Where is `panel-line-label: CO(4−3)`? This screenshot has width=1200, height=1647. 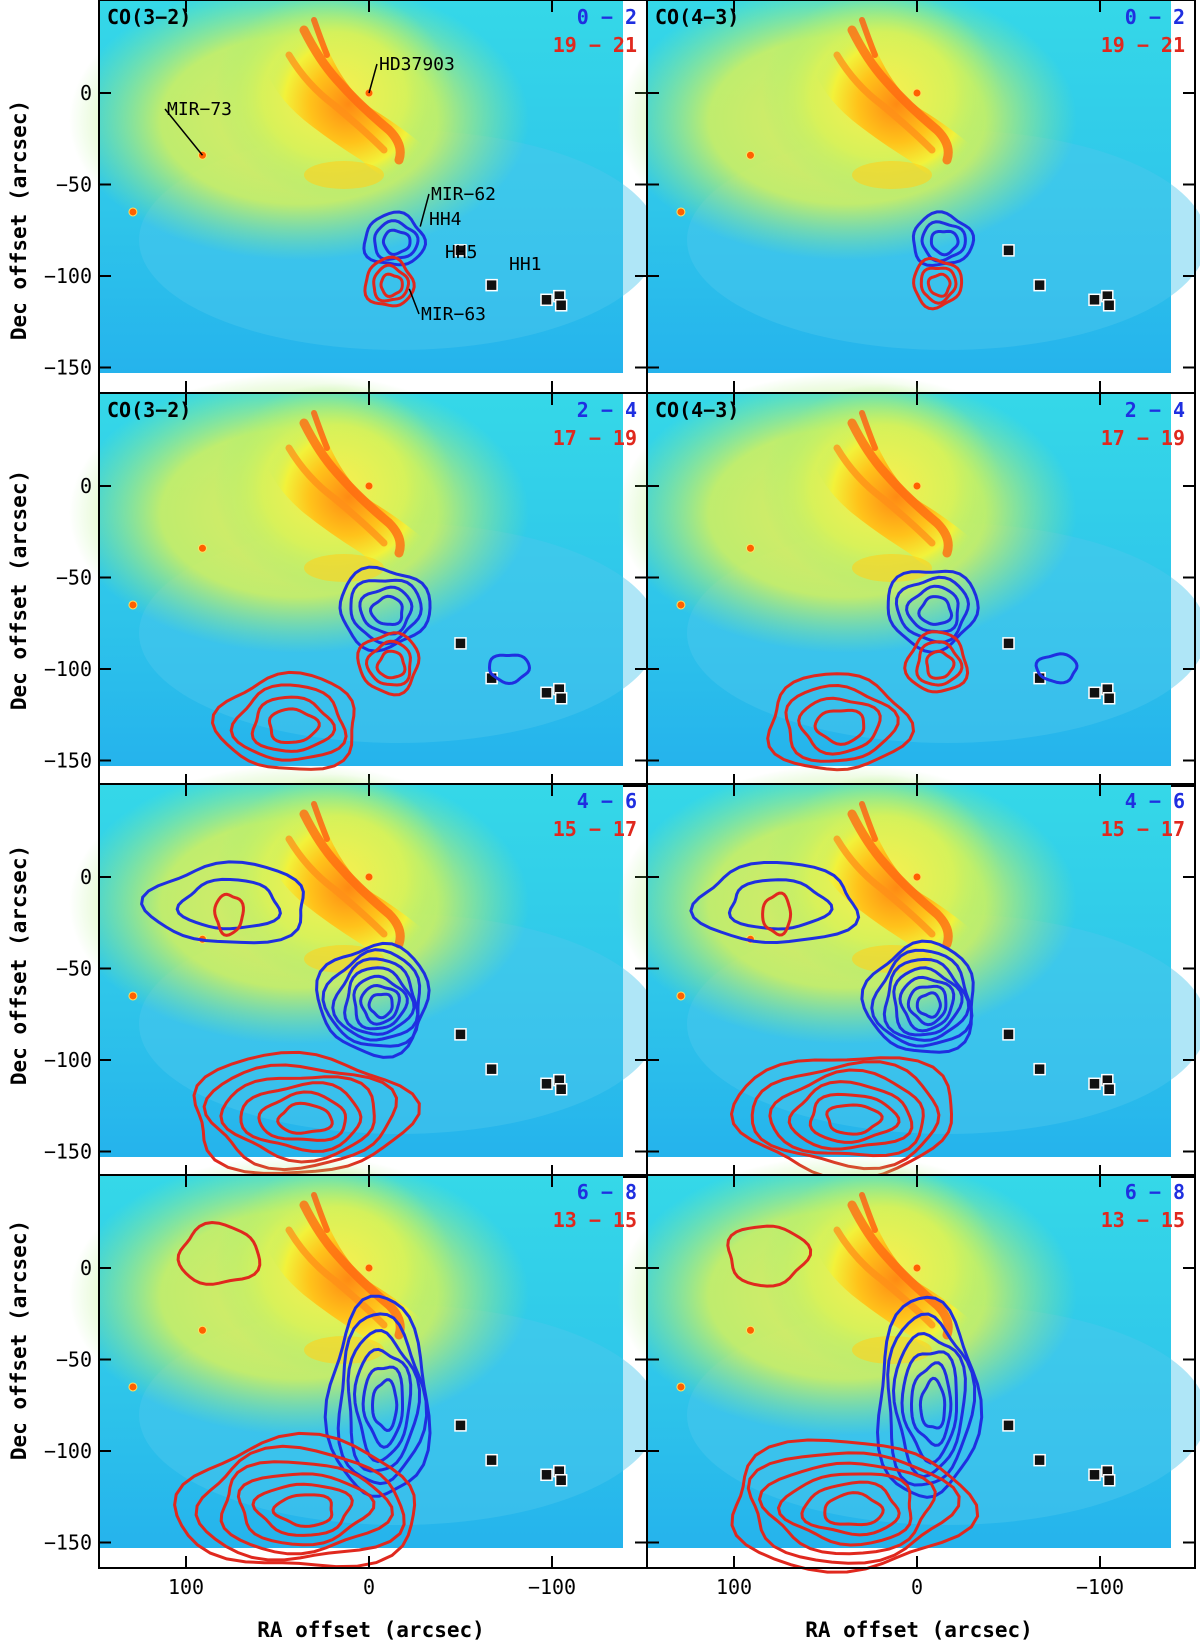
panel-line-label: CO(4−3) is located at coordinates (697, 17).